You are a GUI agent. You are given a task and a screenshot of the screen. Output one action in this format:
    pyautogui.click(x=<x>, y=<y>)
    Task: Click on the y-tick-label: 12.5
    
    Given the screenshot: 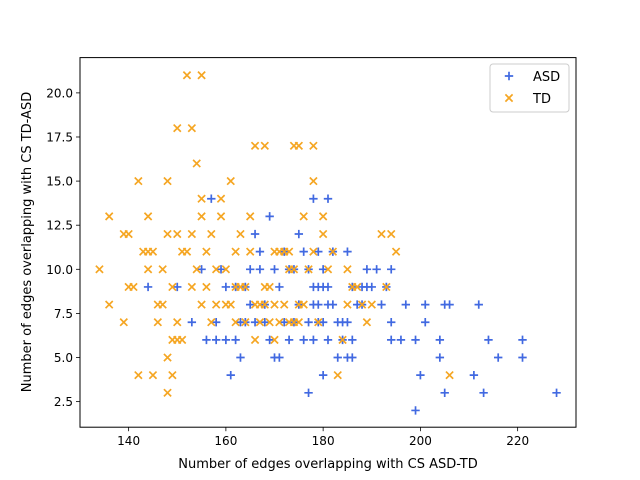 What is the action you would take?
    pyautogui.click(x=59, y=226)
    